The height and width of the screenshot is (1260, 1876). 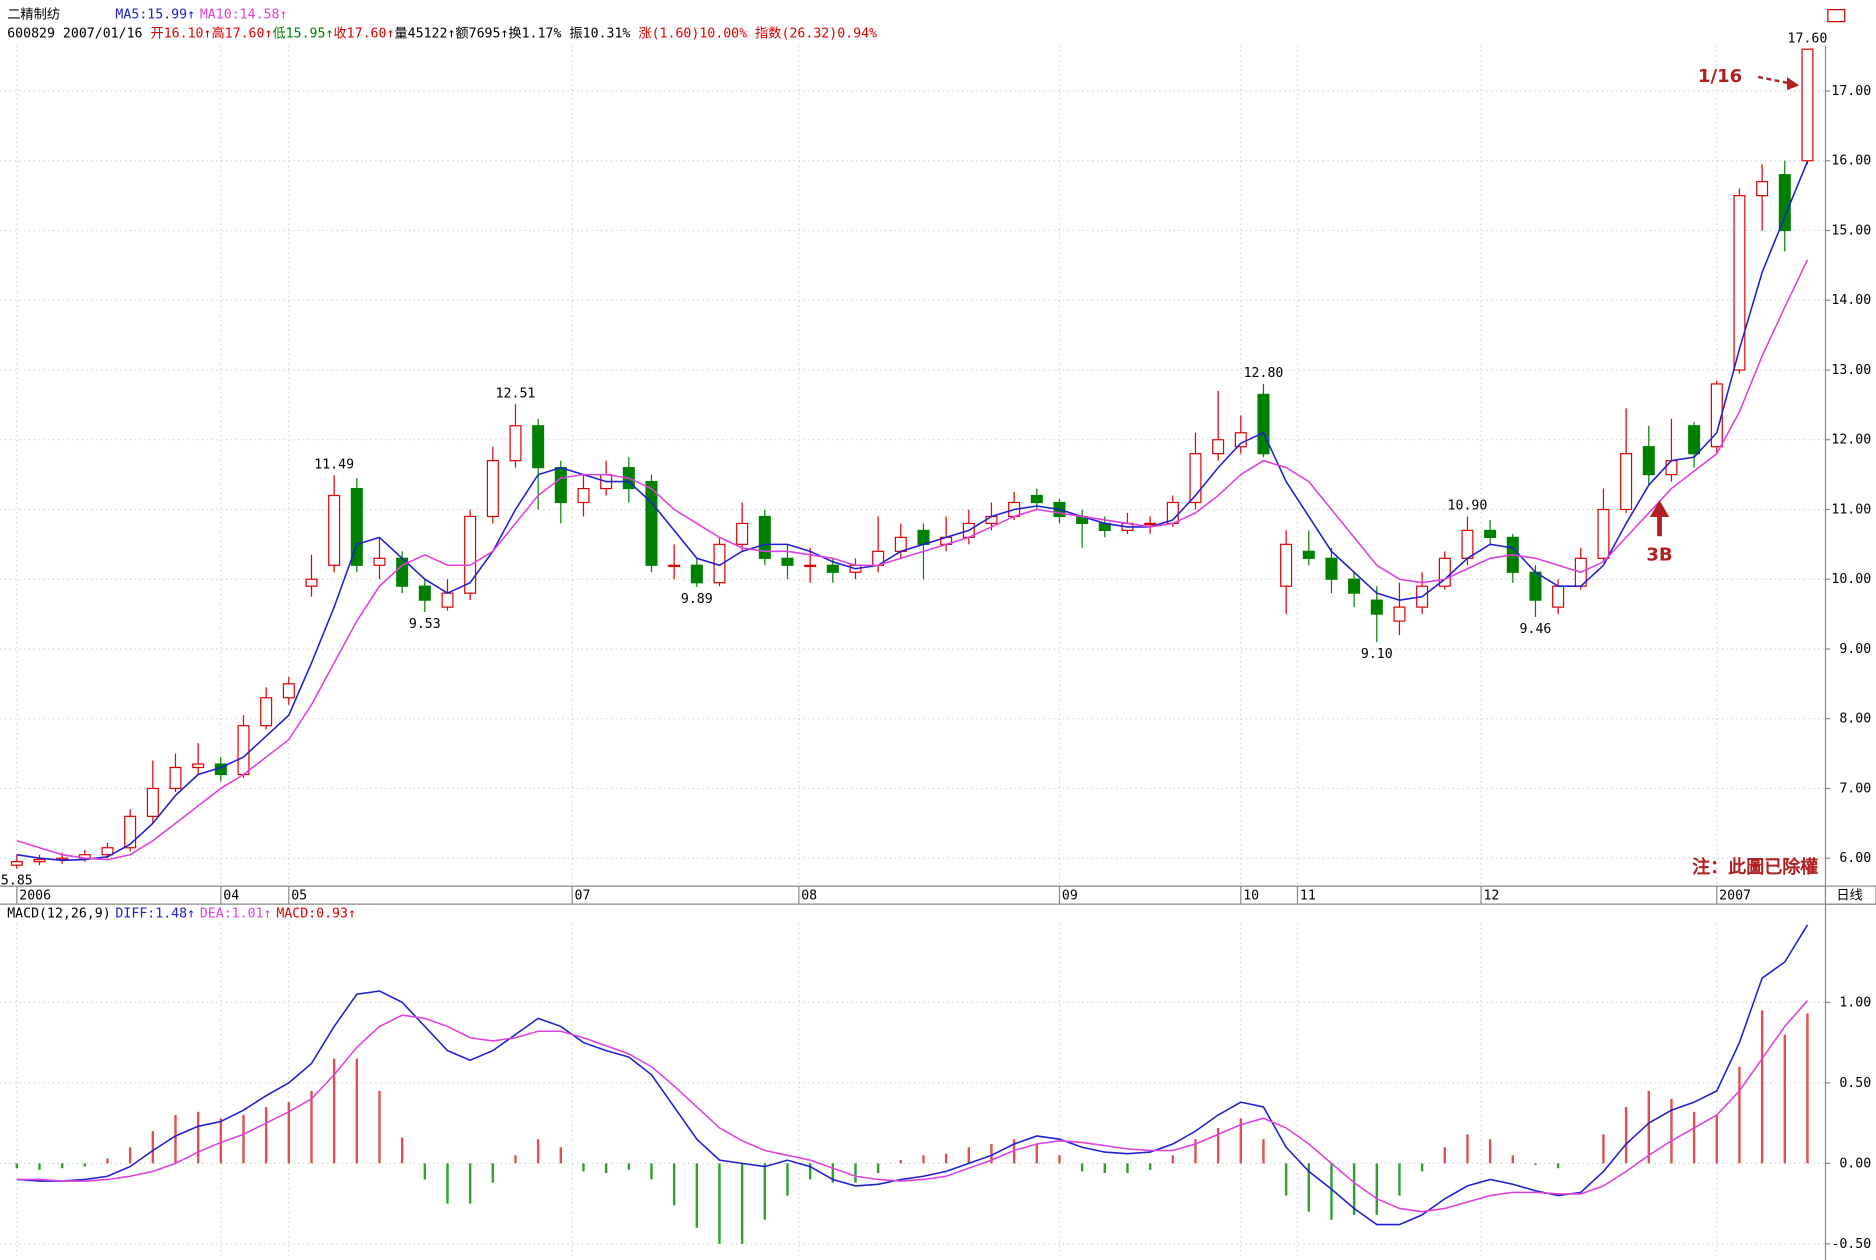 I want to click on y-tick-label: 0.50, so click(x=1855, y=1083).